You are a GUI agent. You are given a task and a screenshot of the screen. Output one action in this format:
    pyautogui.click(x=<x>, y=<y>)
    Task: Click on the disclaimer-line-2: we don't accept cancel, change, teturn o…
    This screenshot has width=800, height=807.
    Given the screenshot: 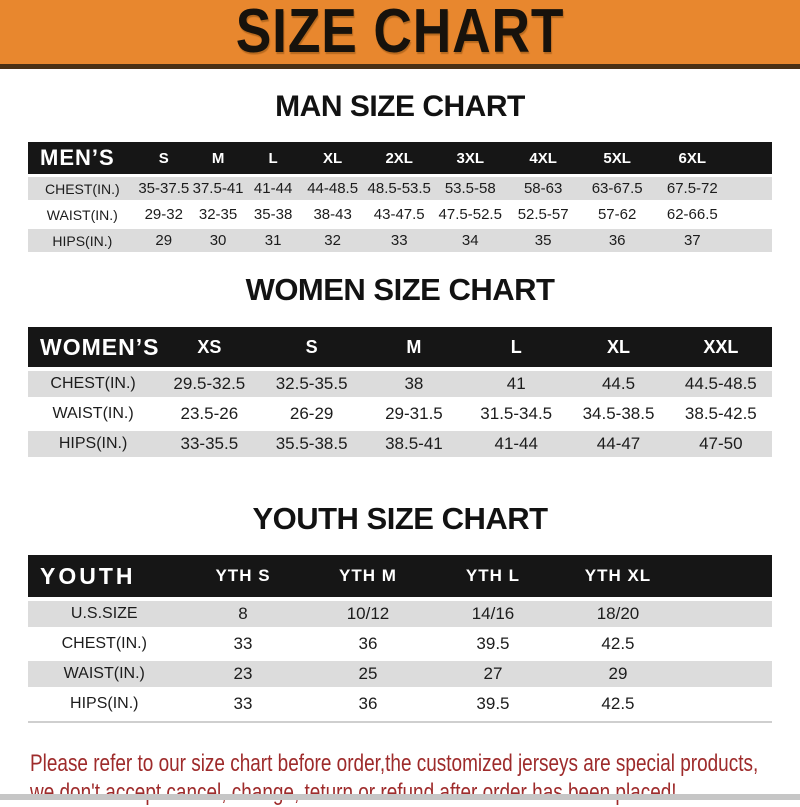 What is the action you would take?
    pyautogui.click(x=415, y=792)
    